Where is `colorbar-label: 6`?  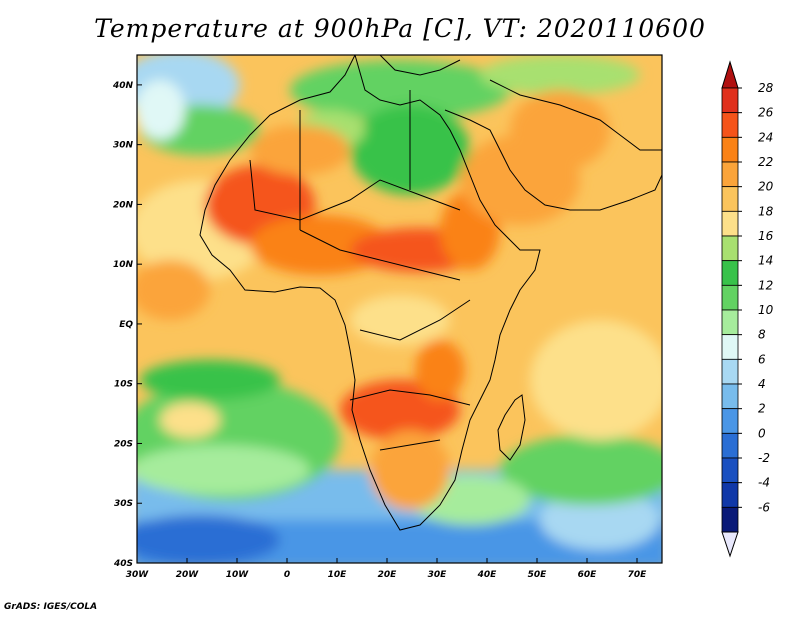
colorbar-label: 6 is located at coordinates (762, 359).